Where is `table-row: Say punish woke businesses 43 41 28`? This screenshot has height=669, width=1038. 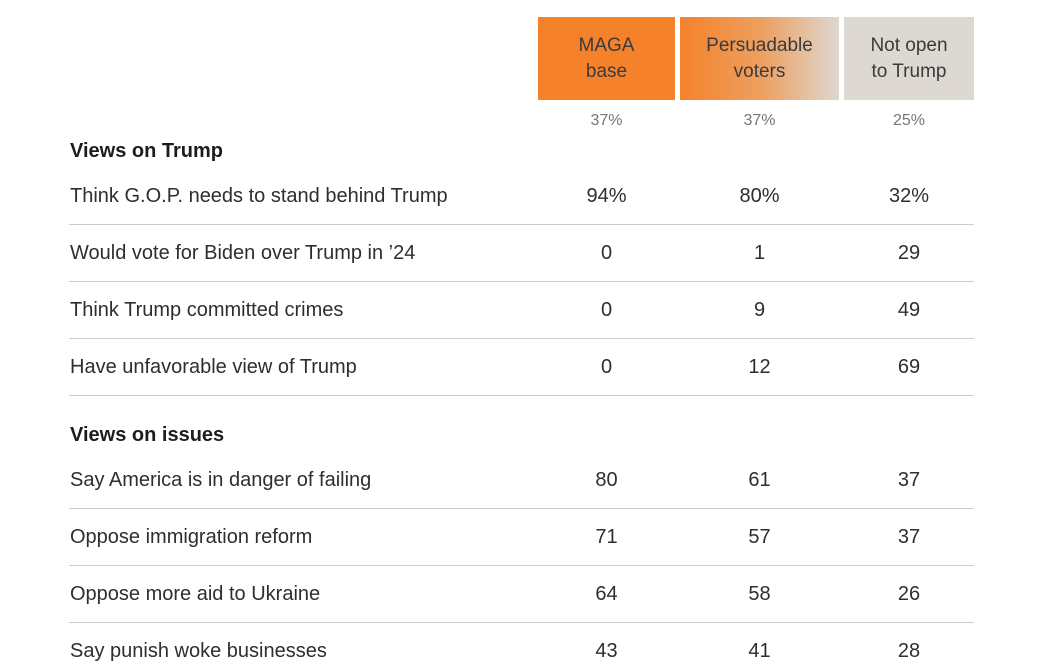
table-row: Say punish woke businesses 43 41 28 is located at coordinates (521, 646).